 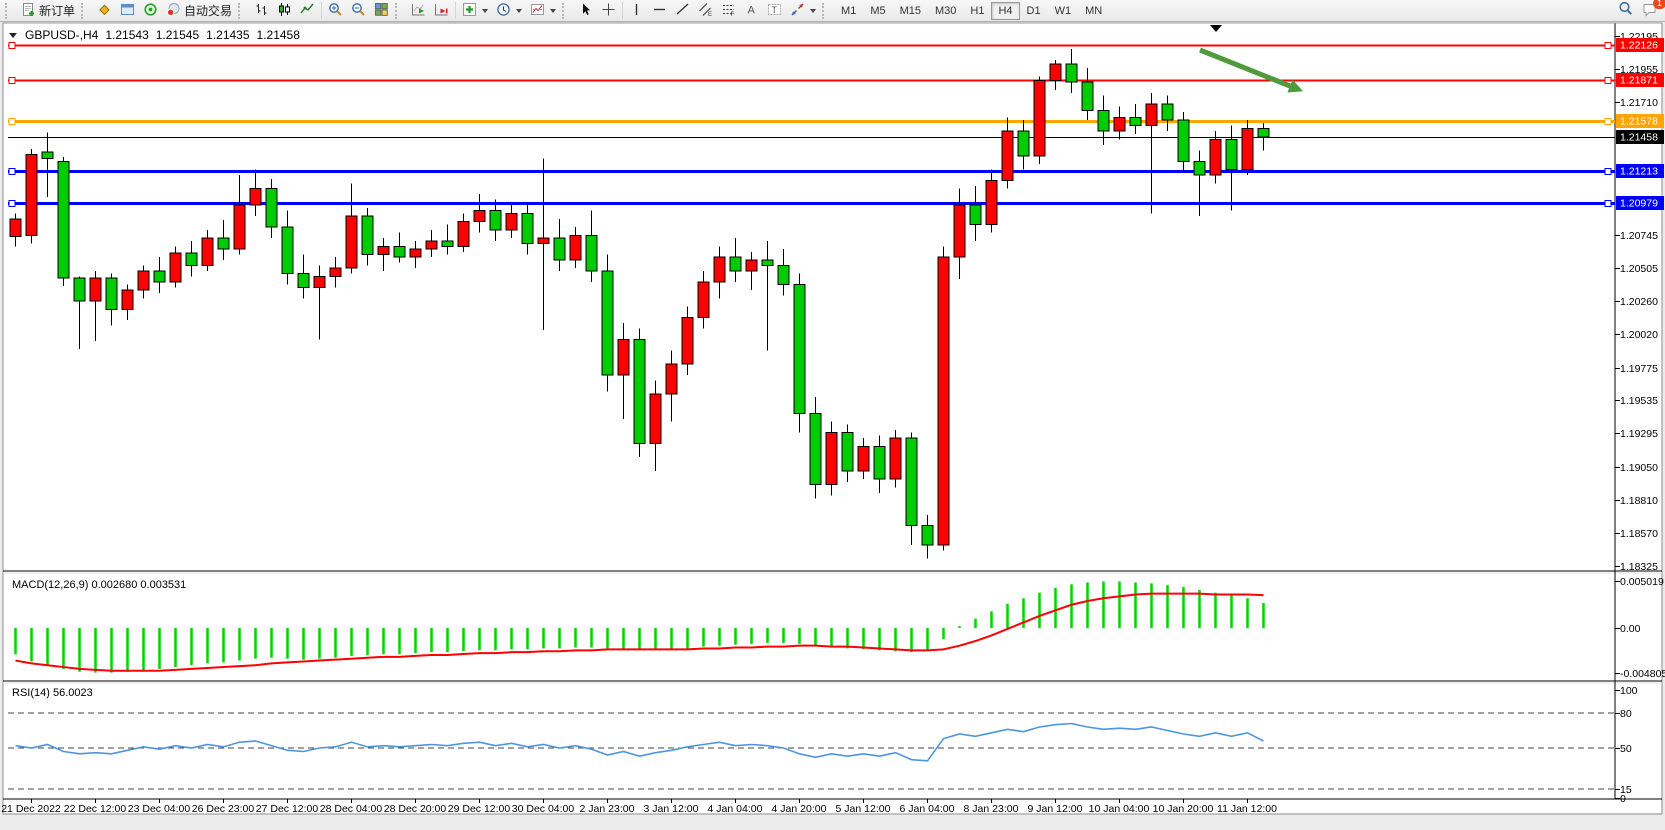 I want to click on market-watch-button, so click(x=104, y=11).